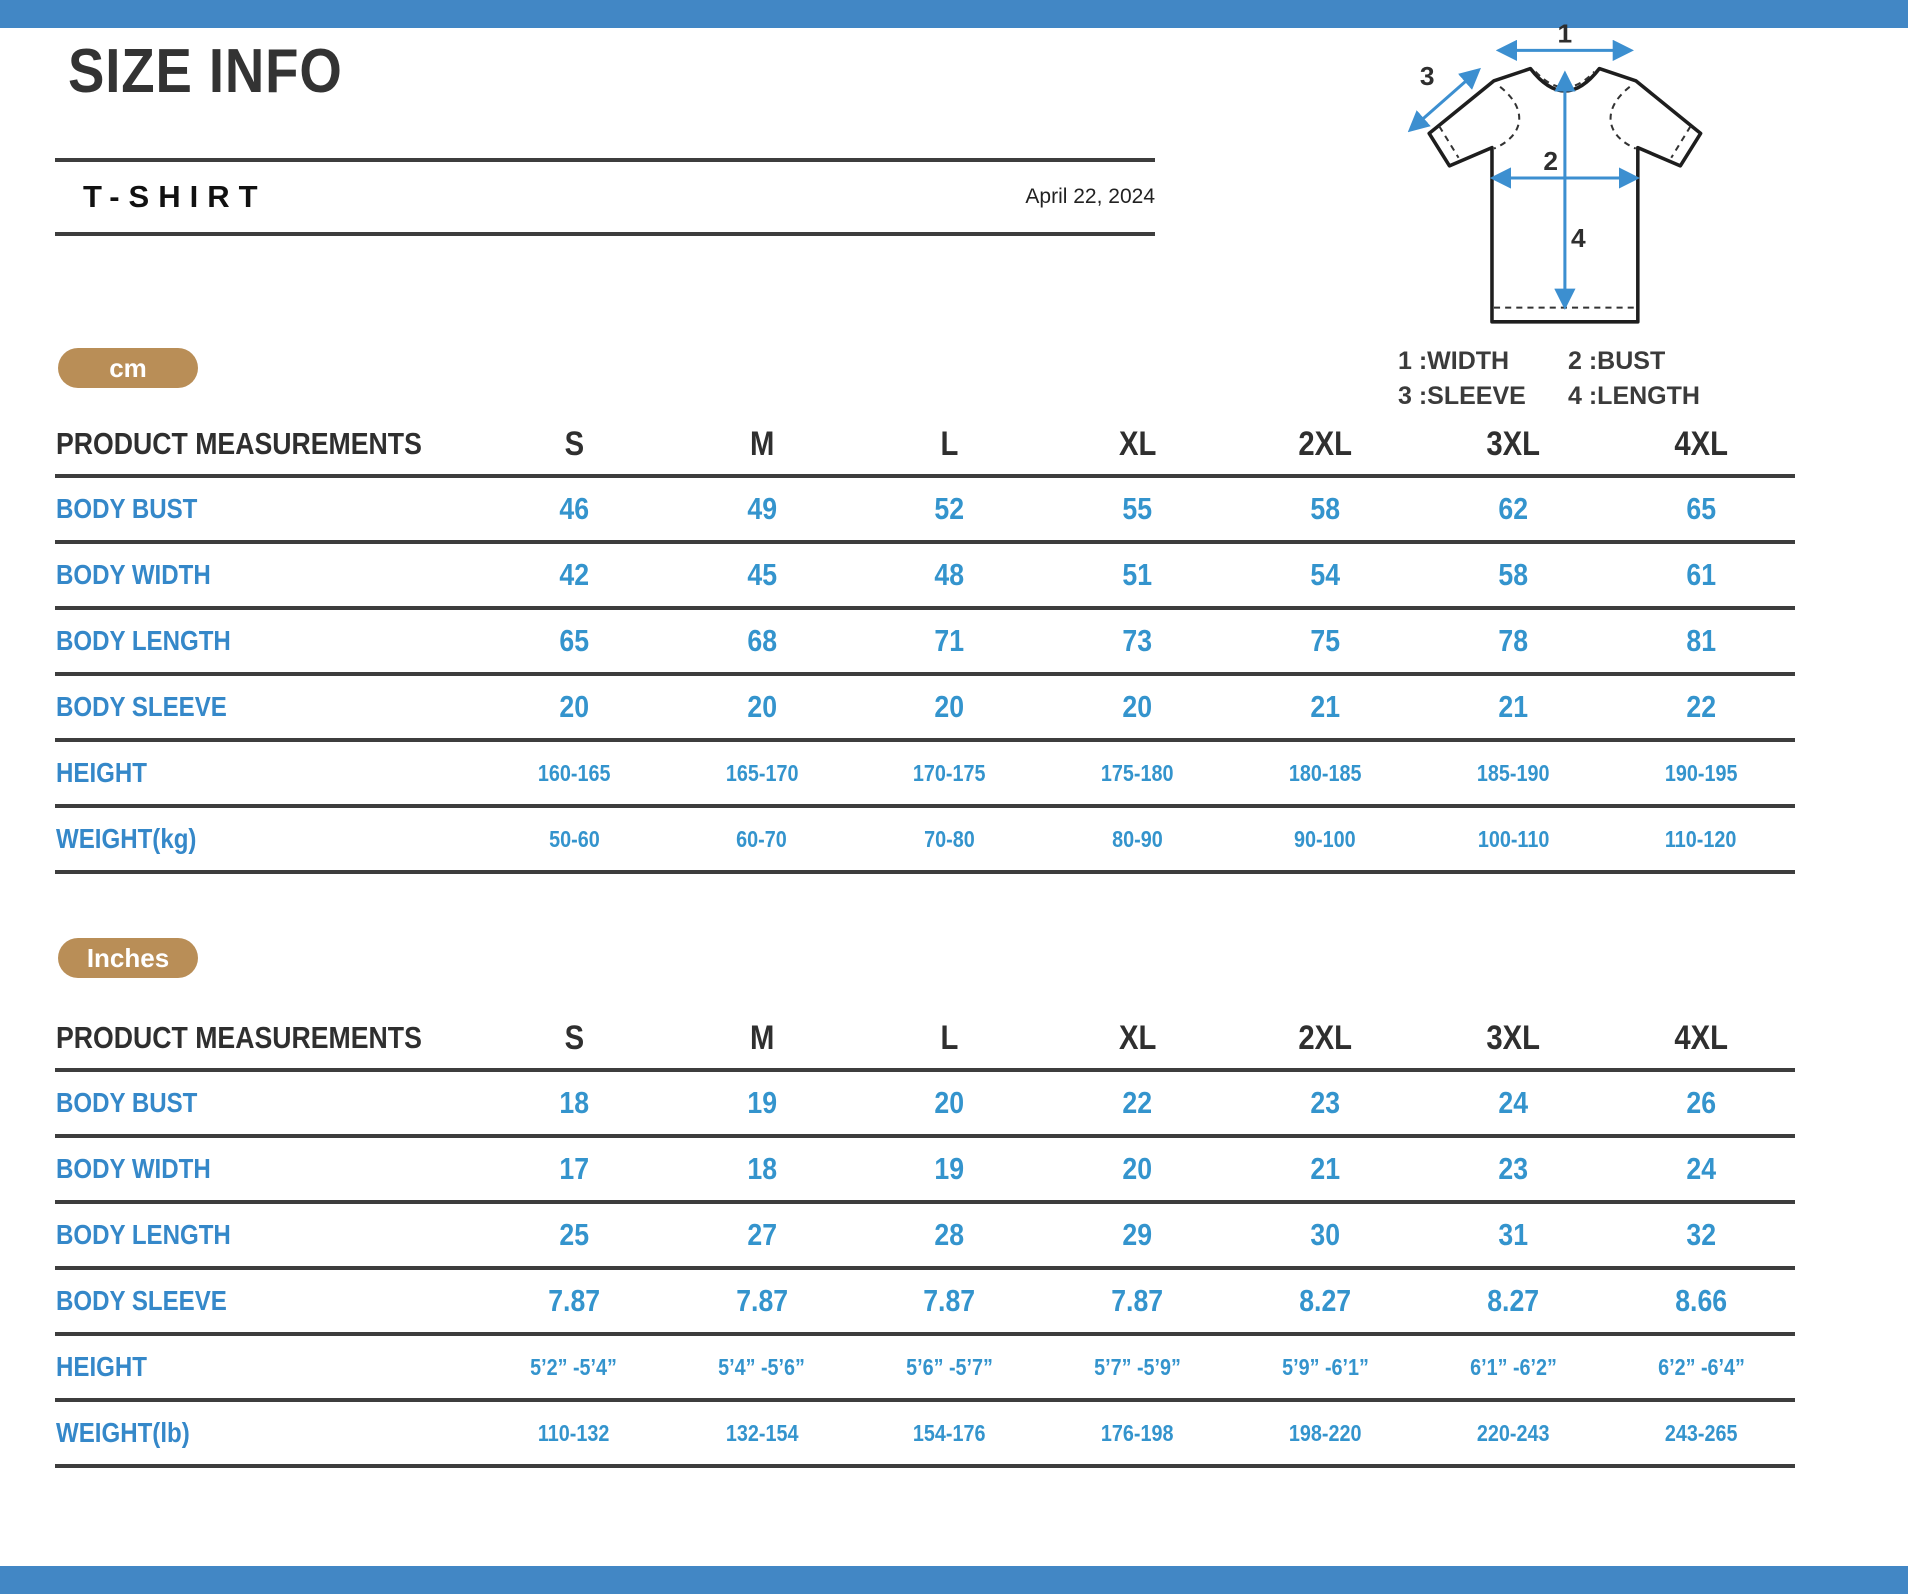  What do you see at coordinates (762, 1366) in the screenshot?
I see `value-cell: 5’4” -5’6”` at bounding box center [762, 1366].